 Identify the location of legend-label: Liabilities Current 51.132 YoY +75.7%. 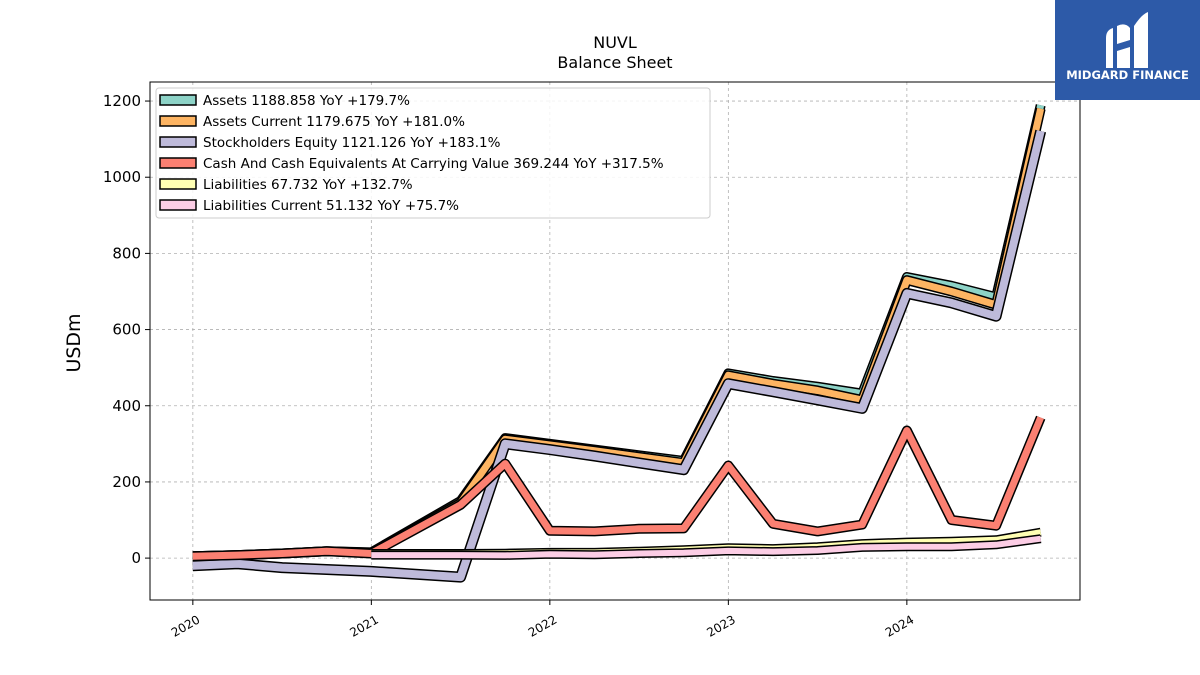
(331, 206).